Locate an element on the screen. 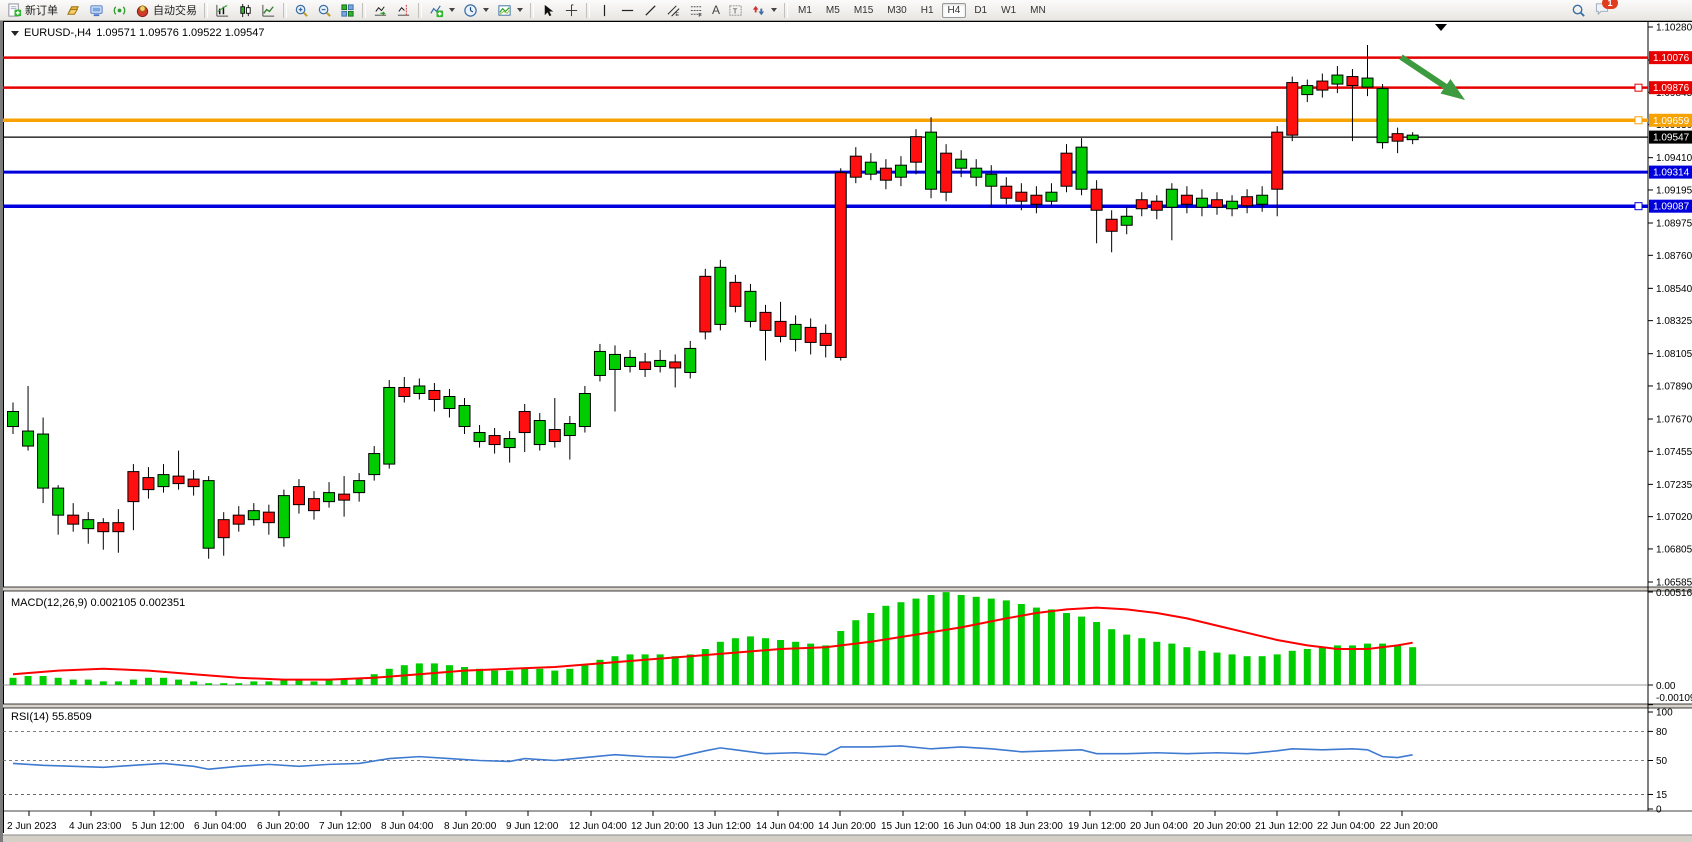  svg-text: 1.09087 is located at coordinates (1671, 207).